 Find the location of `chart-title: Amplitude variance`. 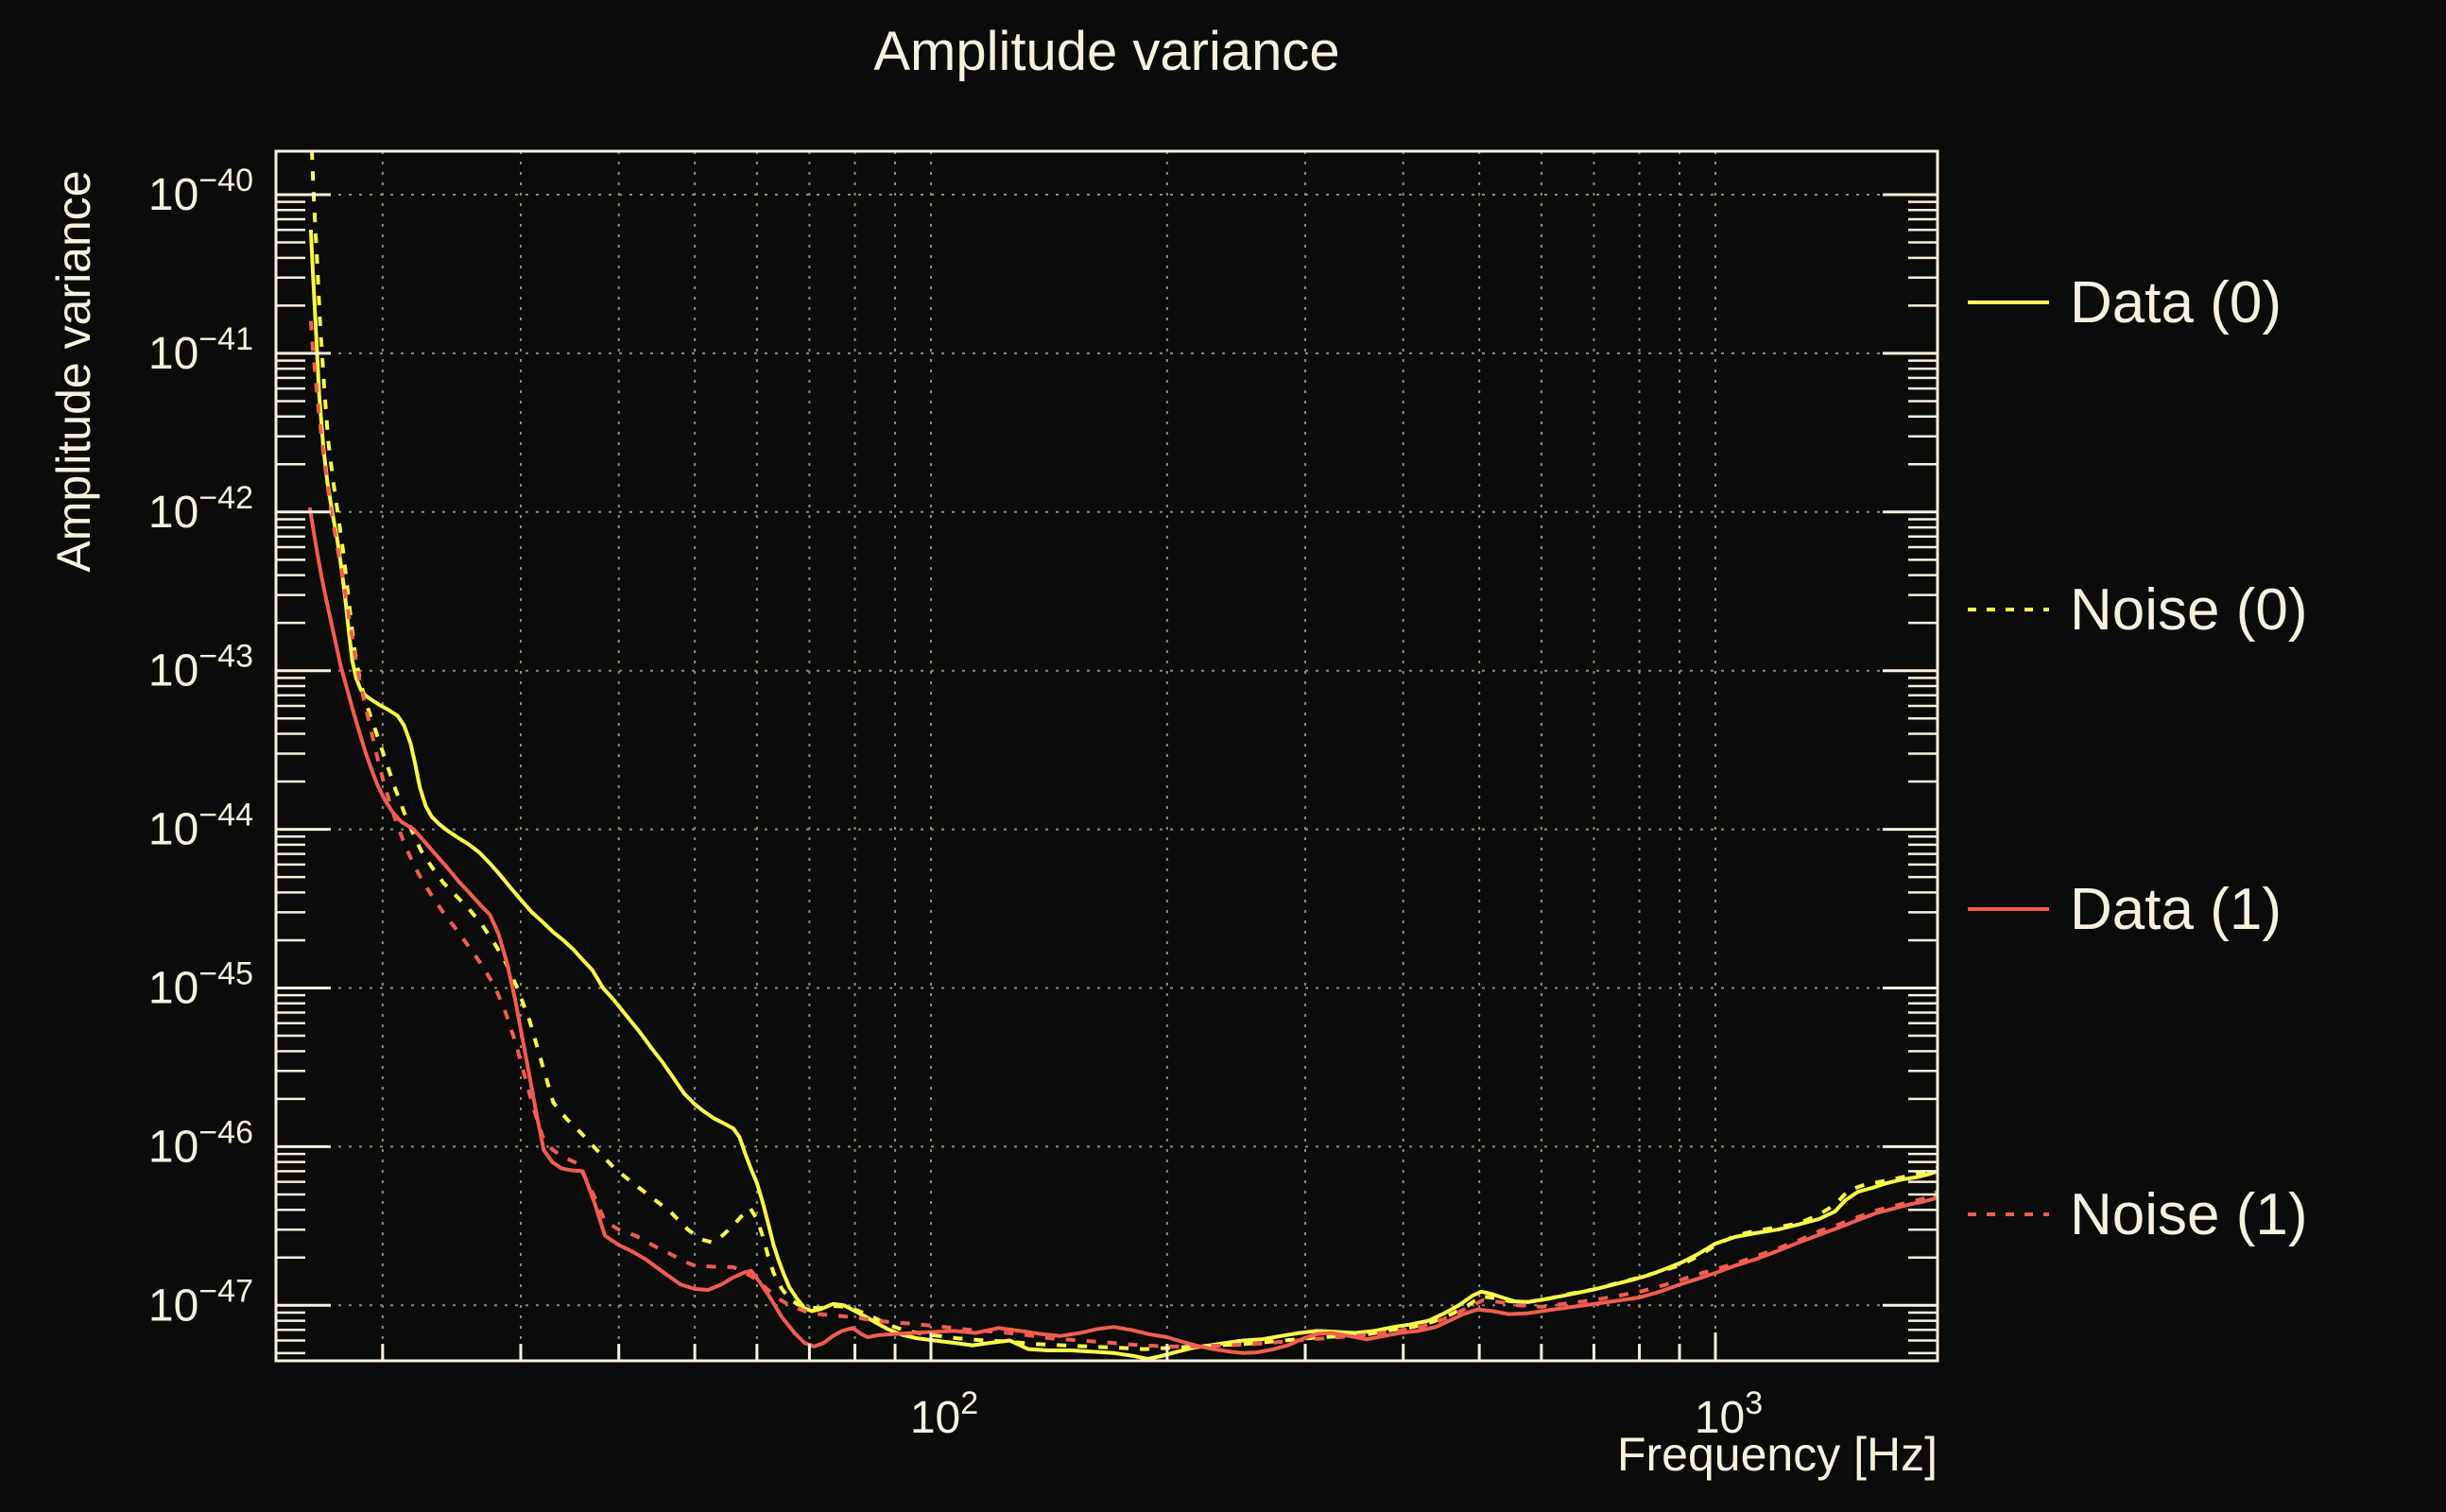

chart-title: Amplitude variance is located at coordinates (1106, 51).